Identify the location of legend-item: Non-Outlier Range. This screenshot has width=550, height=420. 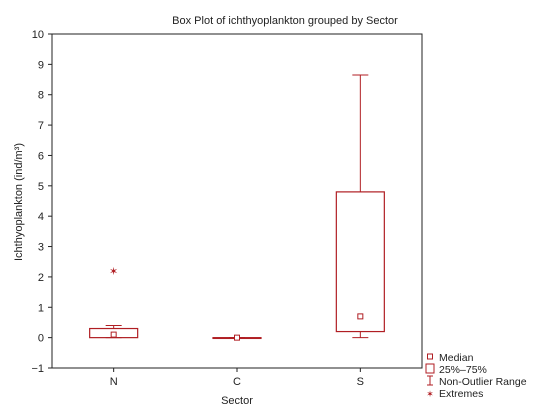
(477, 381).